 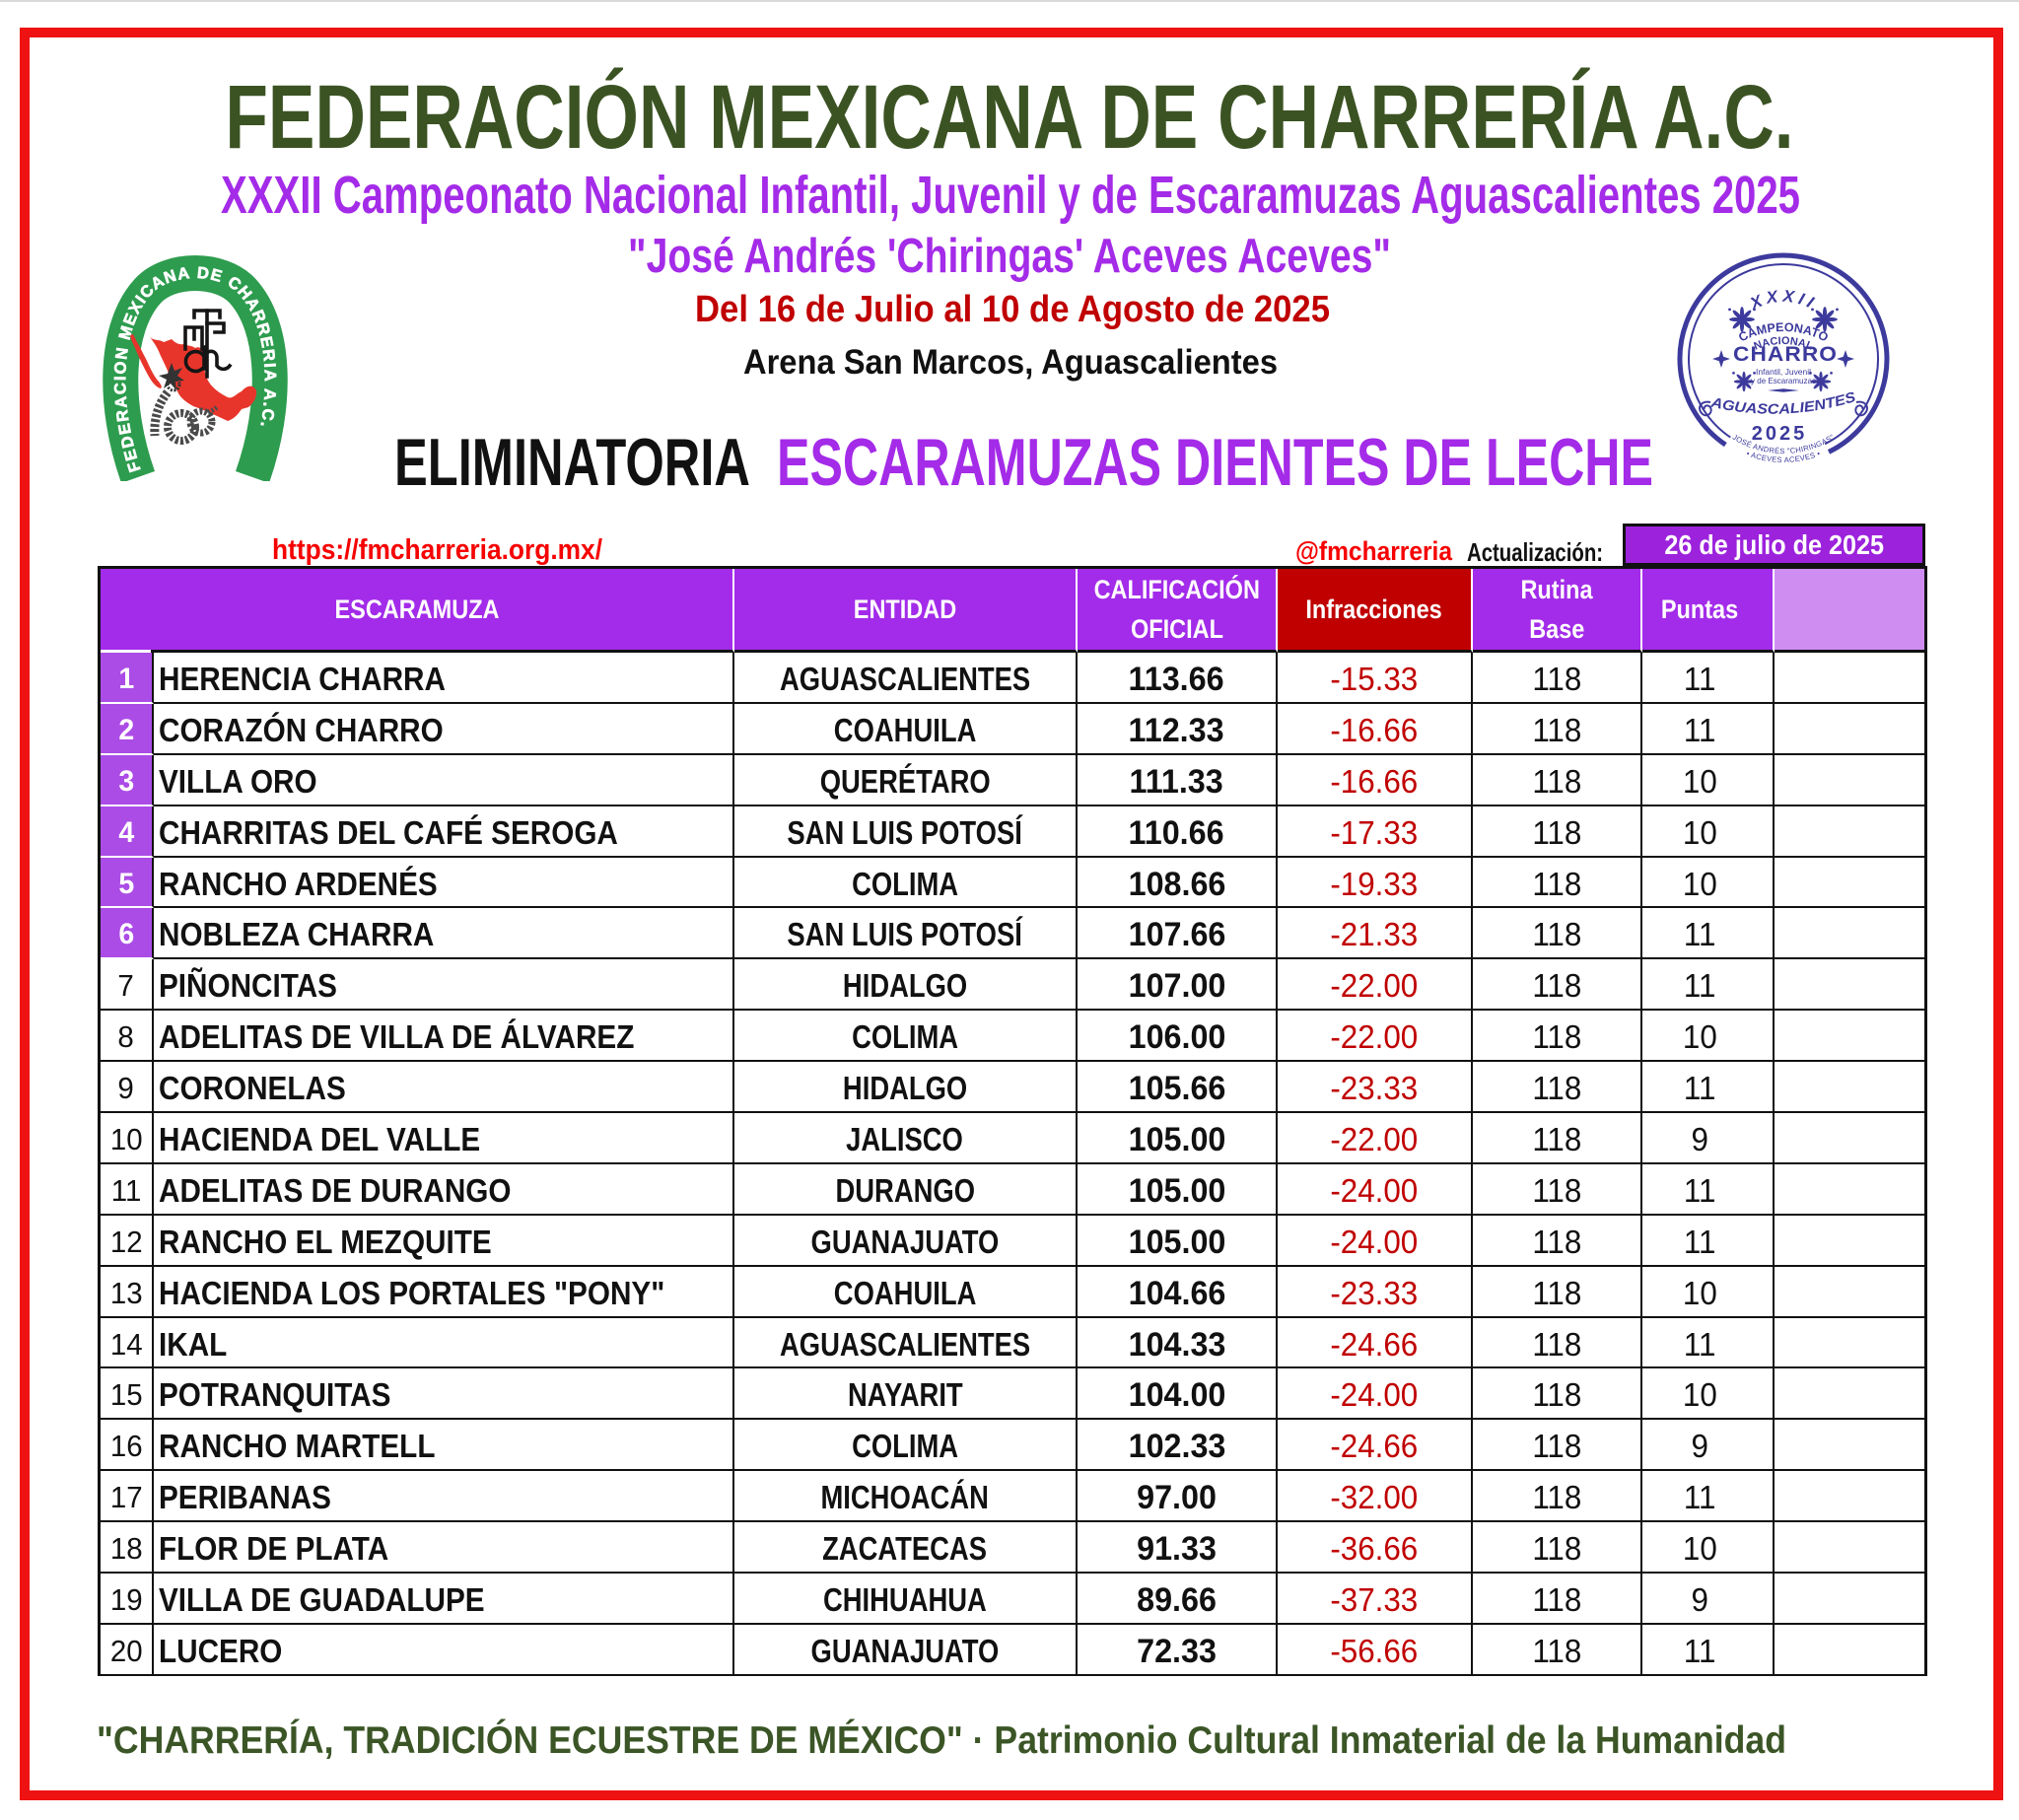 I want to click on svg-text: AGUASCALIENTES, so click(x=1782, y=403).